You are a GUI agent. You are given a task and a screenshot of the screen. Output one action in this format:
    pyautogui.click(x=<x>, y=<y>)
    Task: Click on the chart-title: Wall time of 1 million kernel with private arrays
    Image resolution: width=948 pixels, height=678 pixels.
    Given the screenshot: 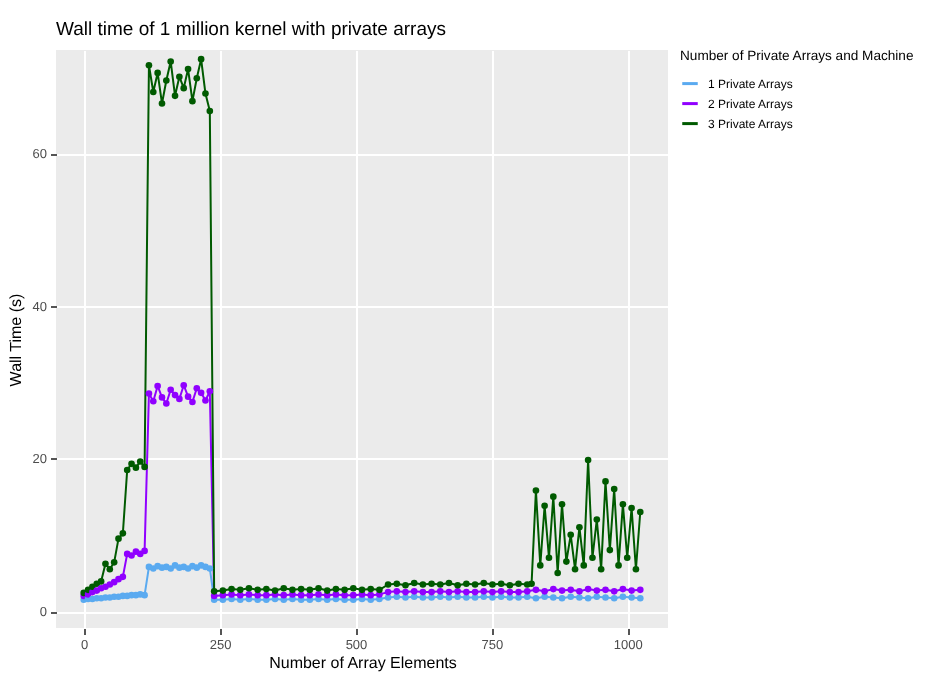 What is the action you would take?
    pyautogui.click(x=251, y=30)
    